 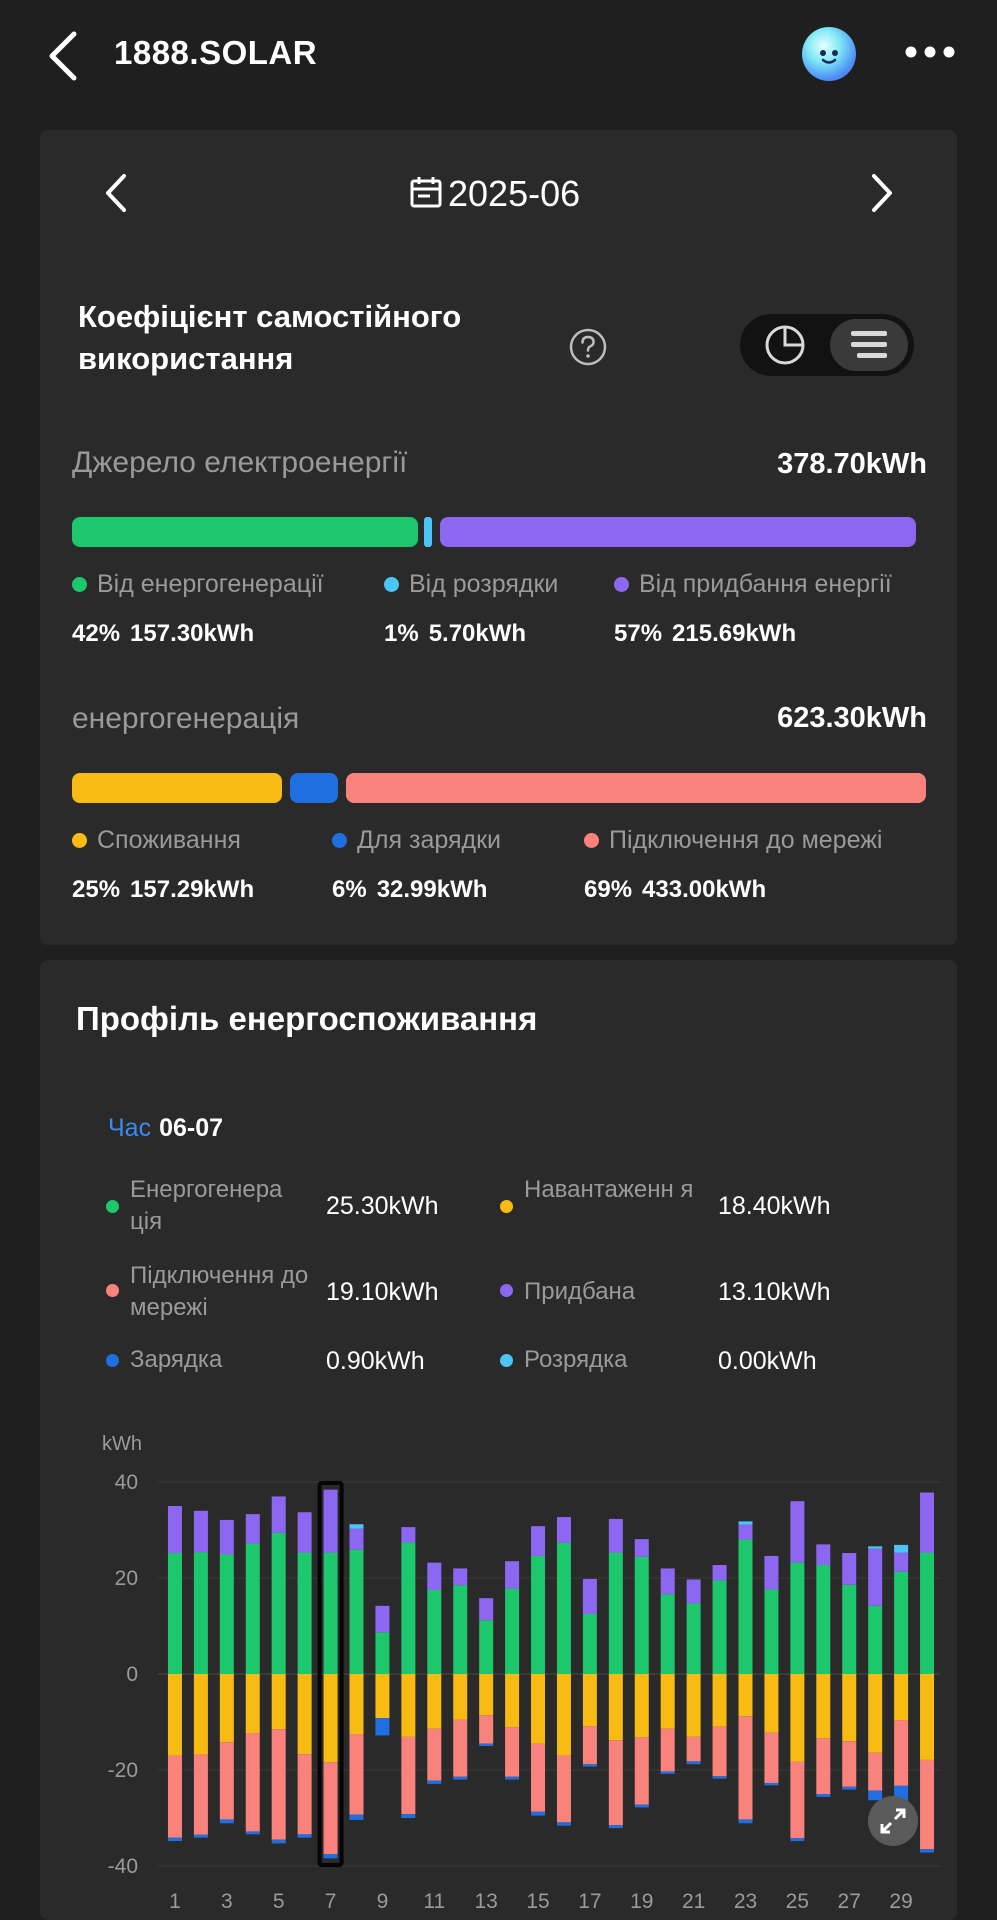 What do you see at coordinates (426, 194) in the screenshot?
I see `calendar-icon` at bounding box center [426, 194].